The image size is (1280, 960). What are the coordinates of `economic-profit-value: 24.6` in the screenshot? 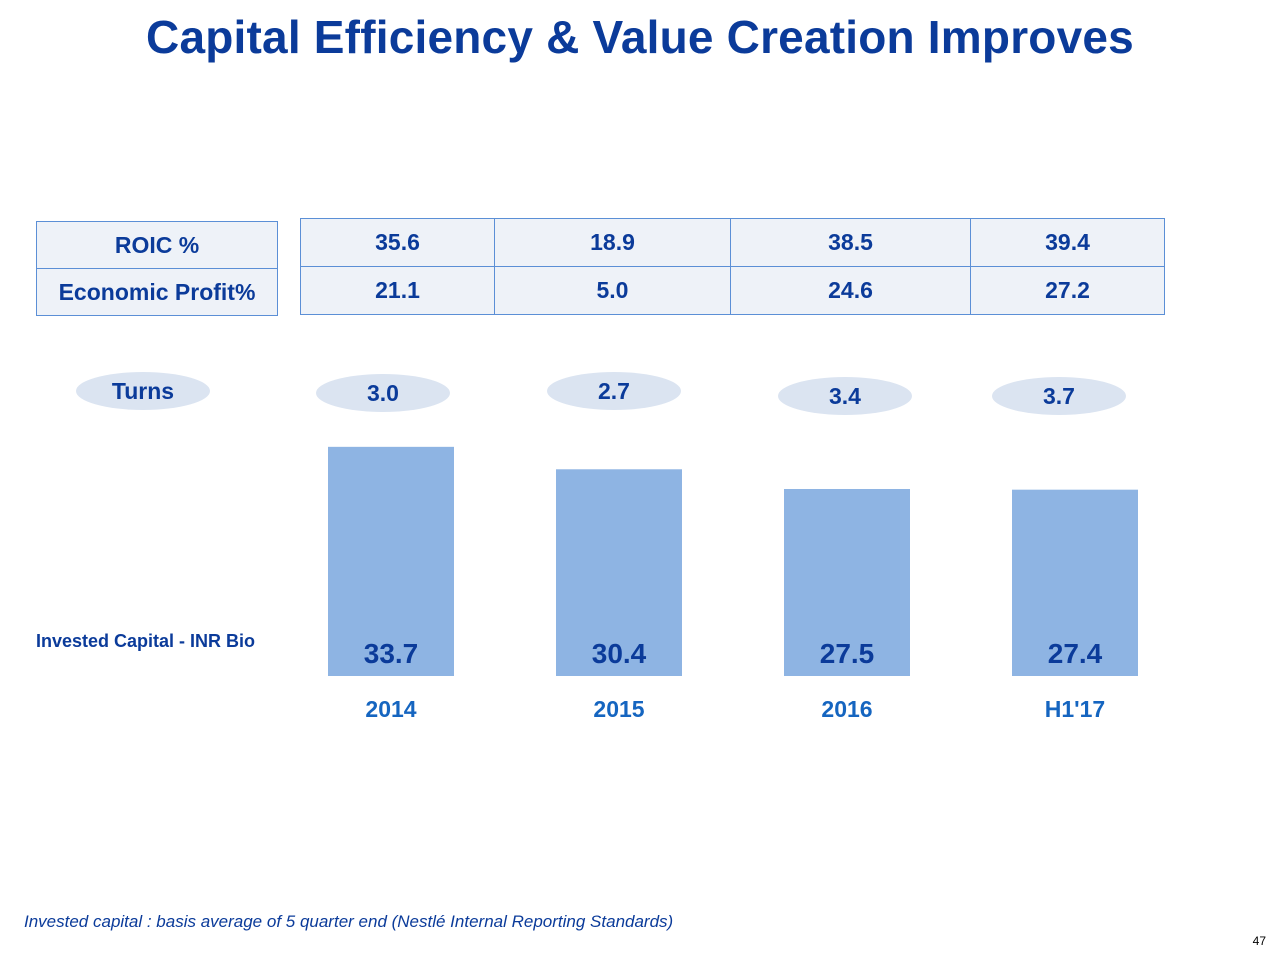 It's located at (850, 290).